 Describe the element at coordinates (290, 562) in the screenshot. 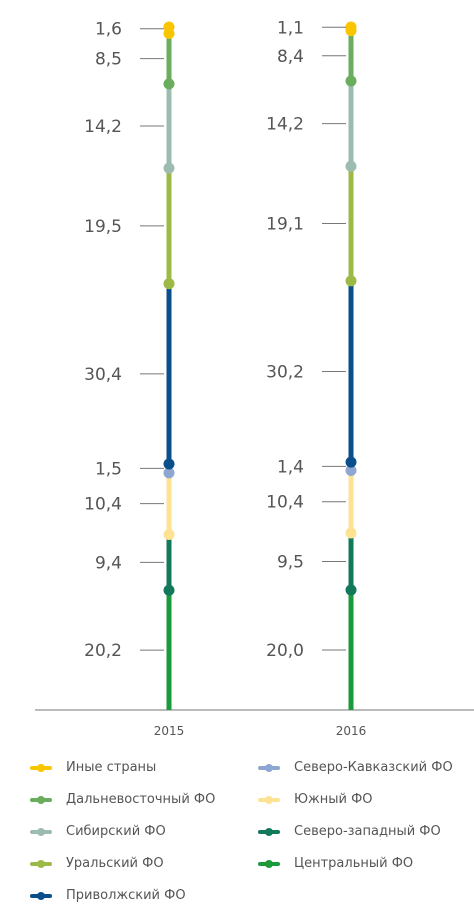

I see `data-label: 9,5` at that location.